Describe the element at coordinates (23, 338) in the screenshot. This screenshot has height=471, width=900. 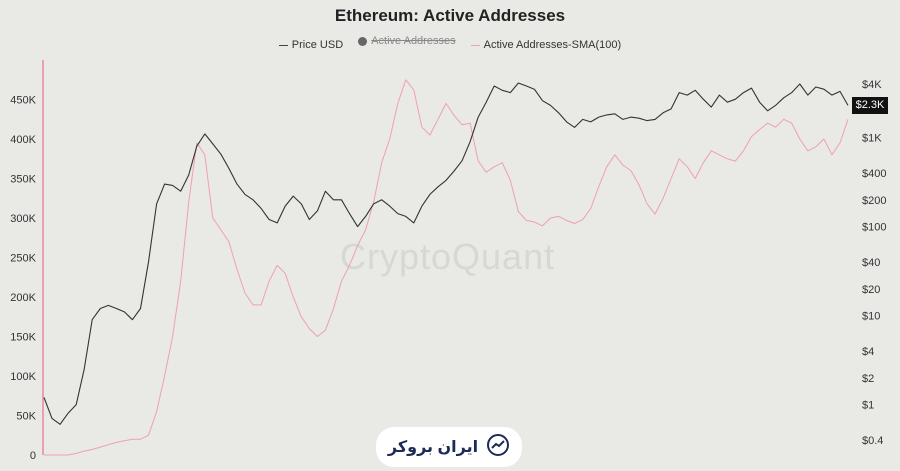
I see `left-tick-label: 150K` at that location.